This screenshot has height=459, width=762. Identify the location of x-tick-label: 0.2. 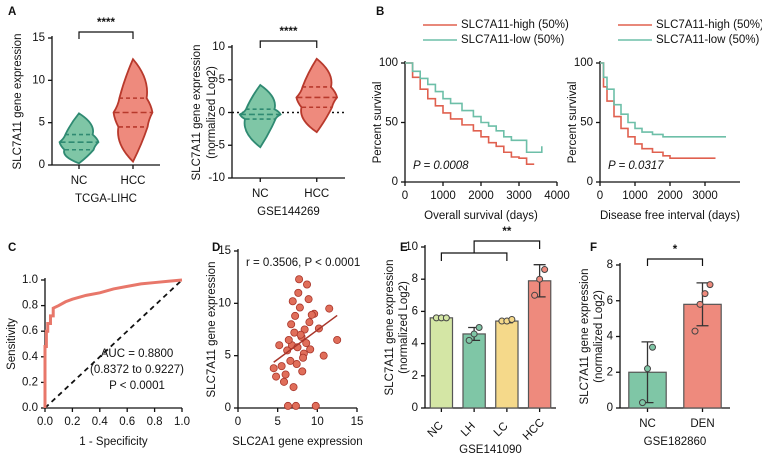
(72, 422).